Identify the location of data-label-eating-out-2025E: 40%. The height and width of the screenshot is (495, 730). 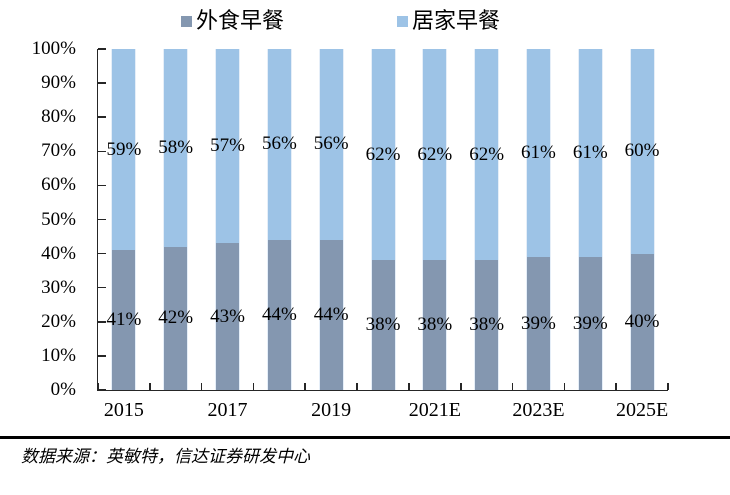
(642, 321).